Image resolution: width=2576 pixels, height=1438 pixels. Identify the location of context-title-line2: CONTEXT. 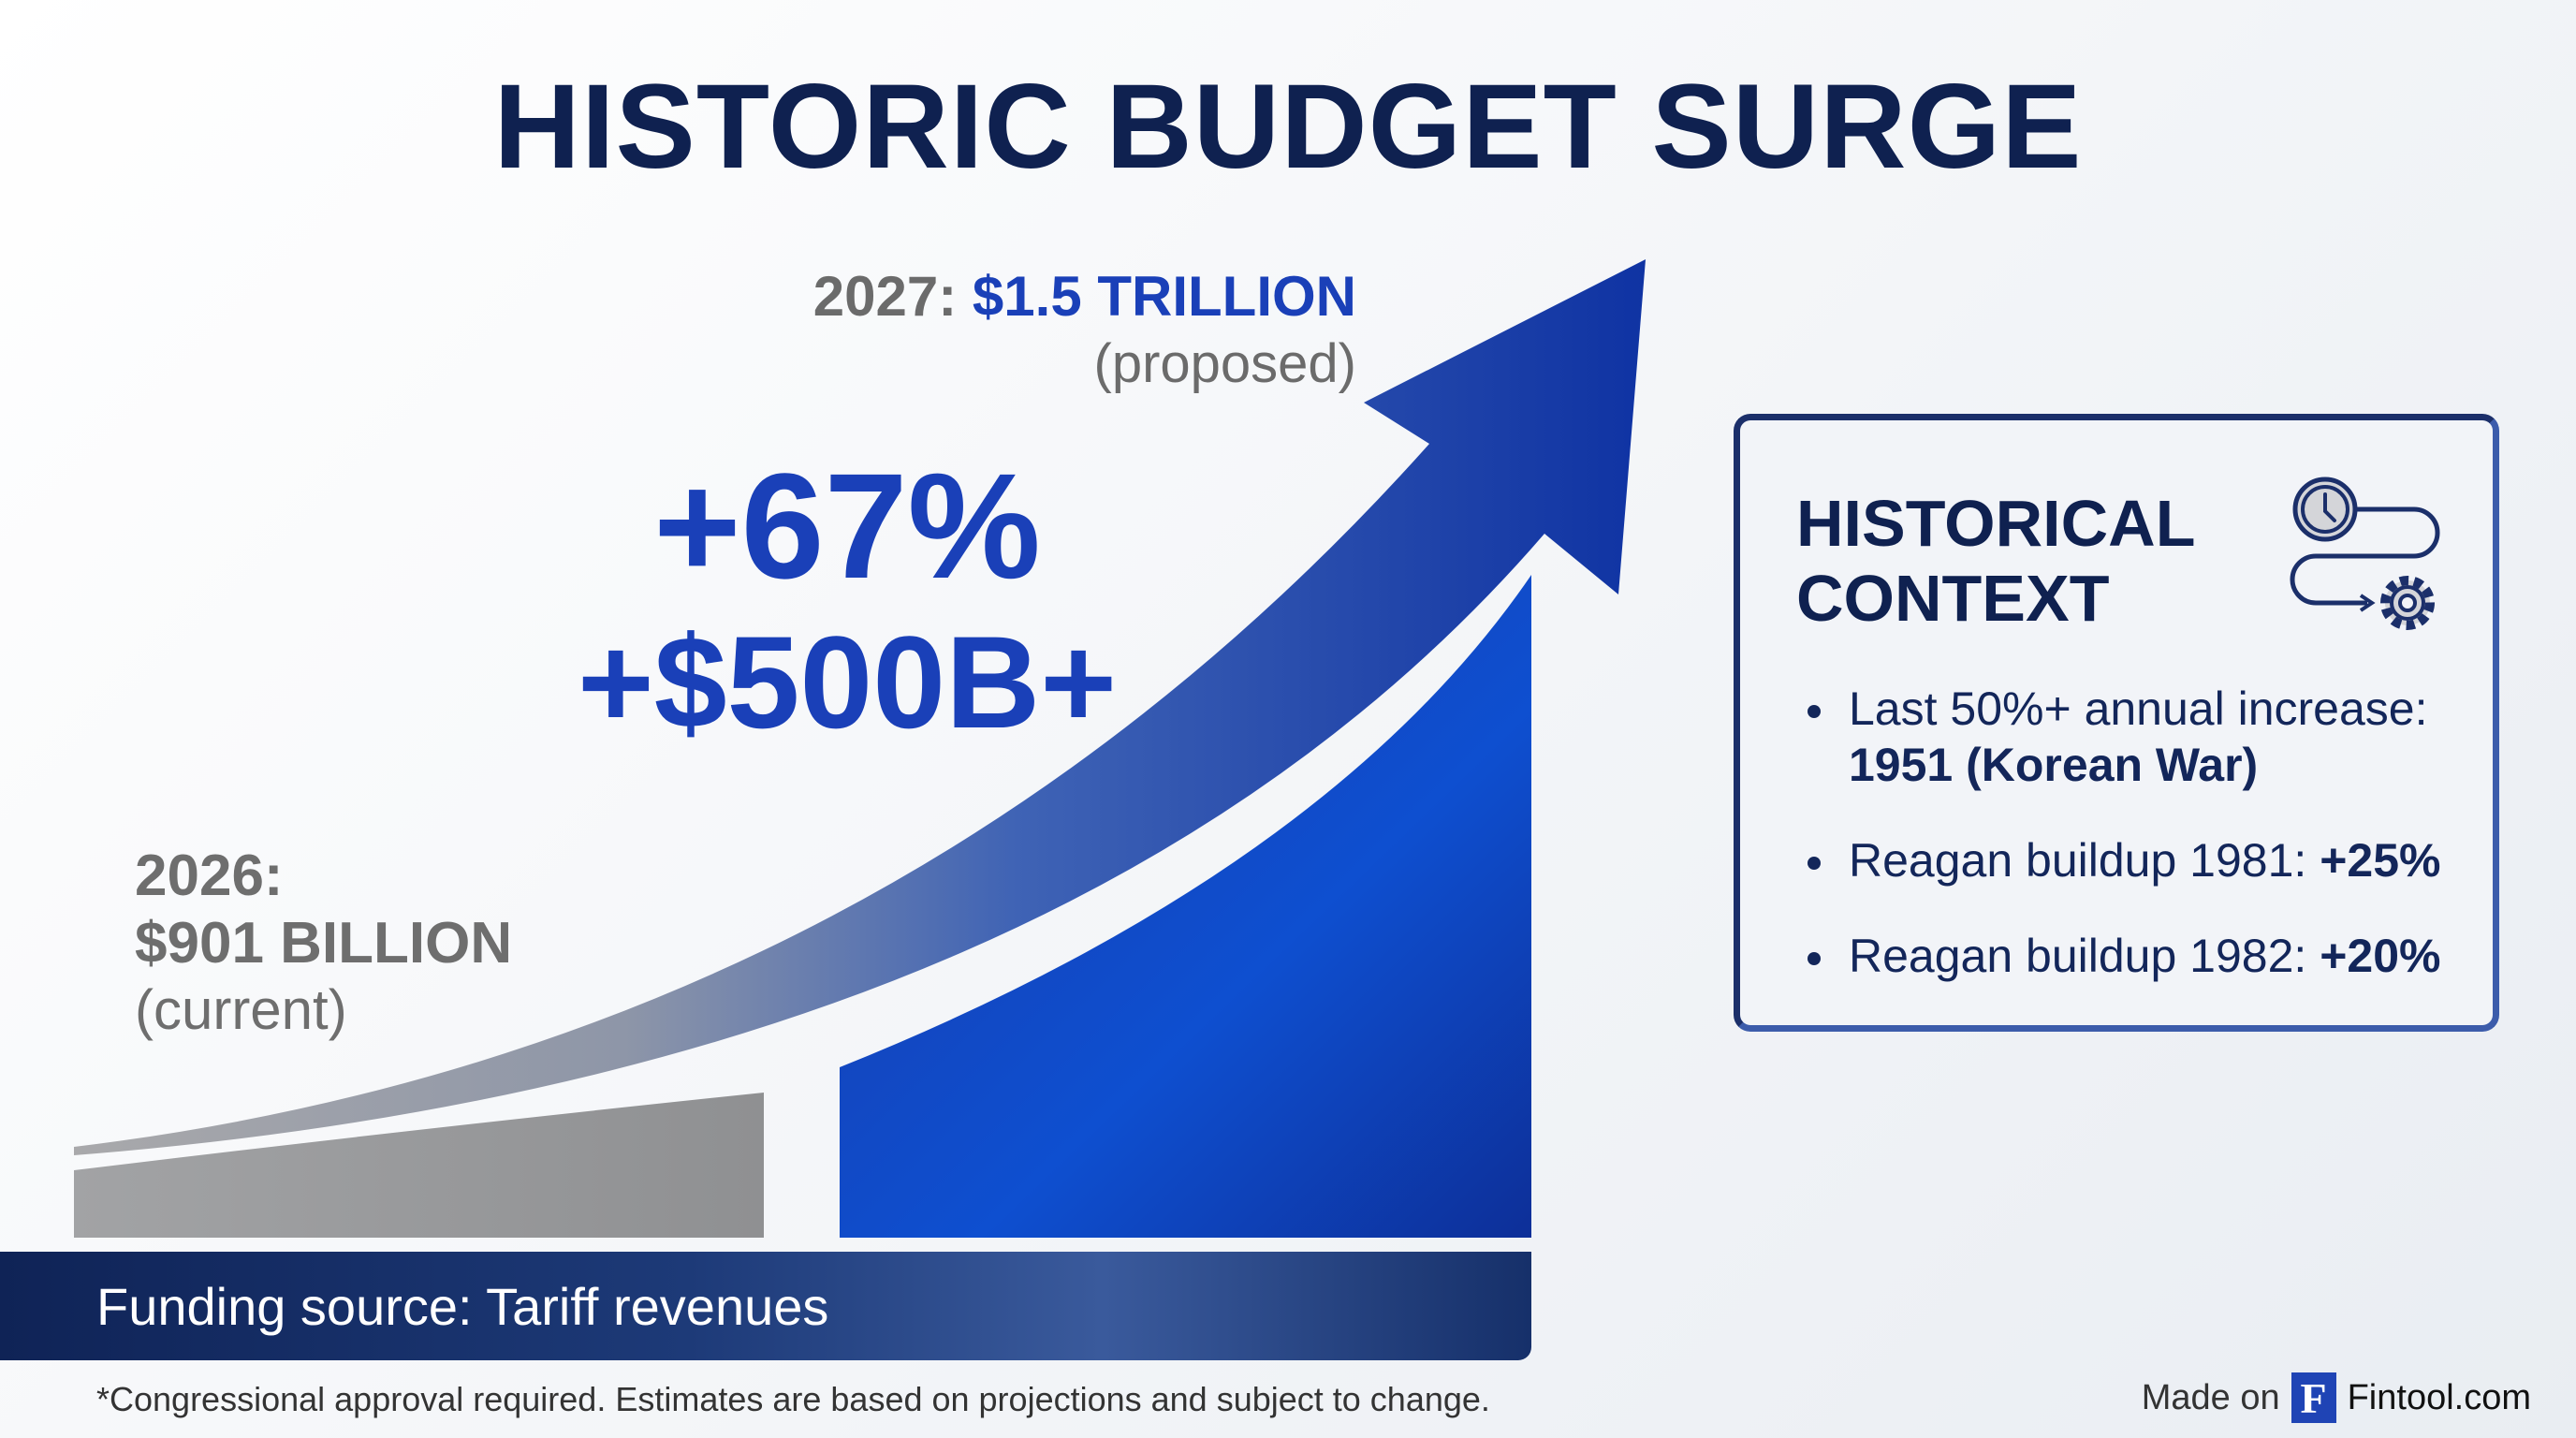
(1953, 598).